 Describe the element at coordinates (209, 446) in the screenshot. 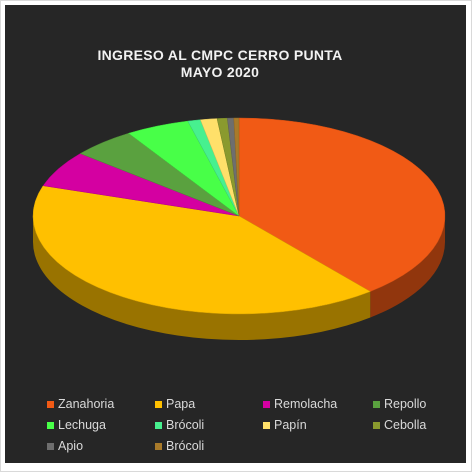

I see `legend-item-9: Brócoli` at that location.